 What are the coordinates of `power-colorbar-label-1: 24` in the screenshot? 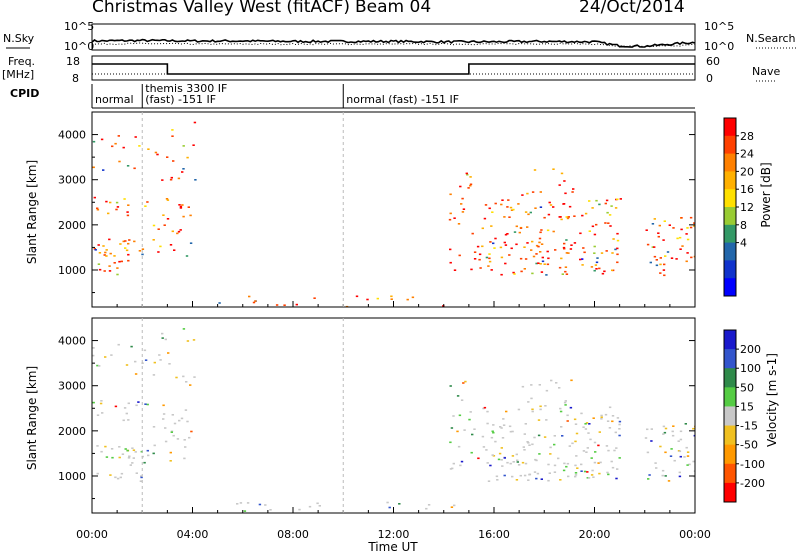 It's located at (747, 154).